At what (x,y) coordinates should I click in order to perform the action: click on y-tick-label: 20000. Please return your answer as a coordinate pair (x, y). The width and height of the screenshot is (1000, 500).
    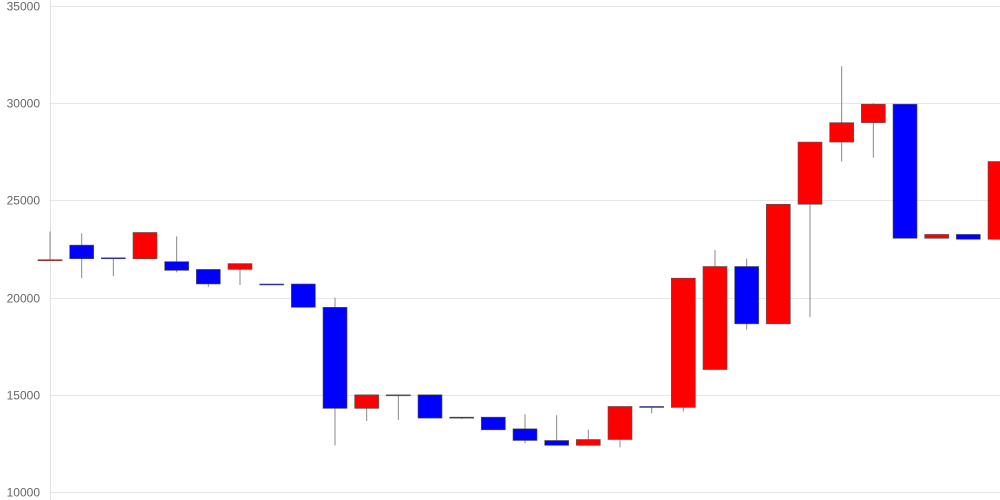
    Looking at the image, I should click on (24, 299).